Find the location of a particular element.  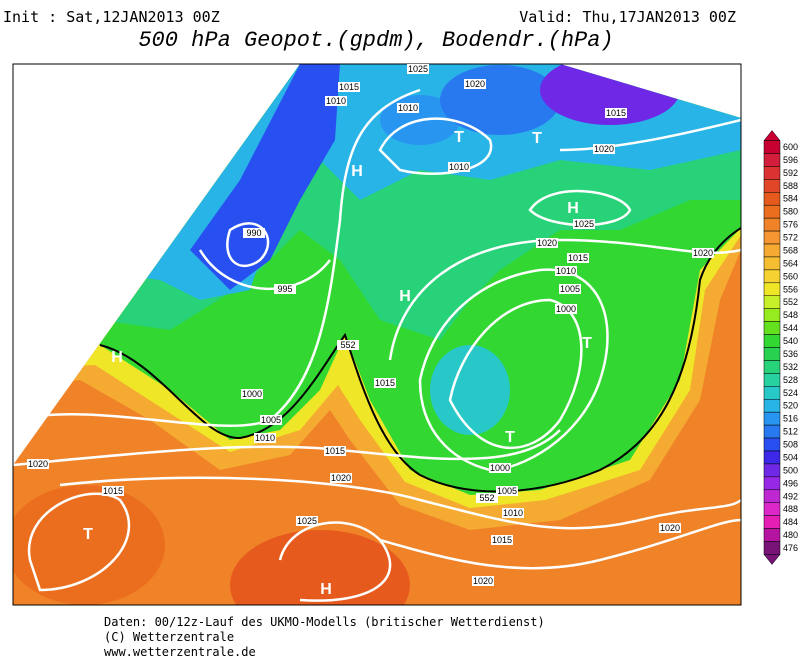

colorbar-label: 564 is located at coordinates (790, 263).